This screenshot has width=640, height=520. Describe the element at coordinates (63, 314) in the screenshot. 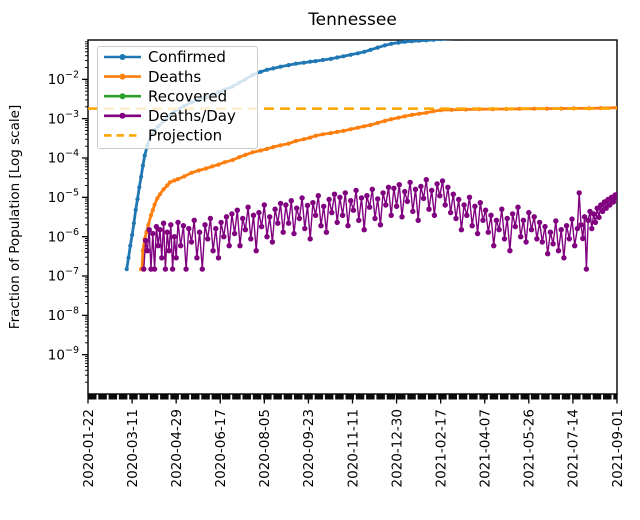

I see `y-tick-label: 10⁻⁸` at that location.